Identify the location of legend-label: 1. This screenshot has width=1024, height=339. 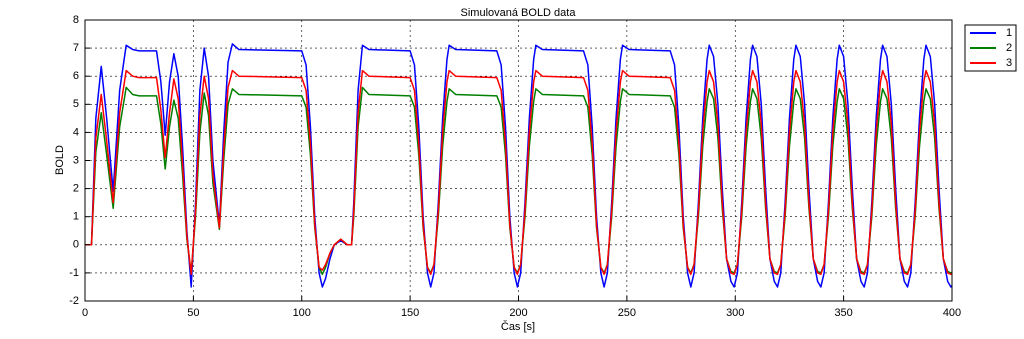
(1009, 33).